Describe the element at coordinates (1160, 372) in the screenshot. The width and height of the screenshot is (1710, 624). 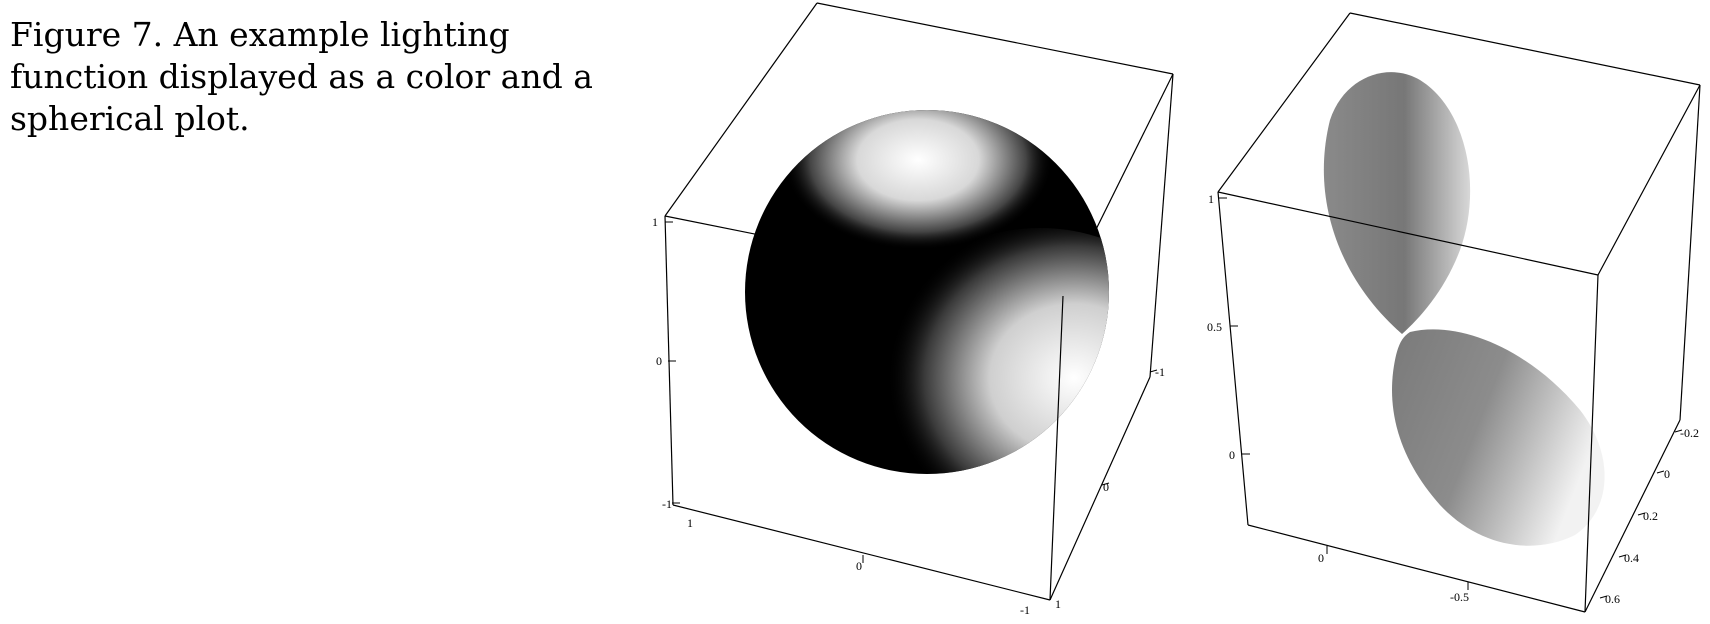
I see `left-side-tick-end: -1` at that location.